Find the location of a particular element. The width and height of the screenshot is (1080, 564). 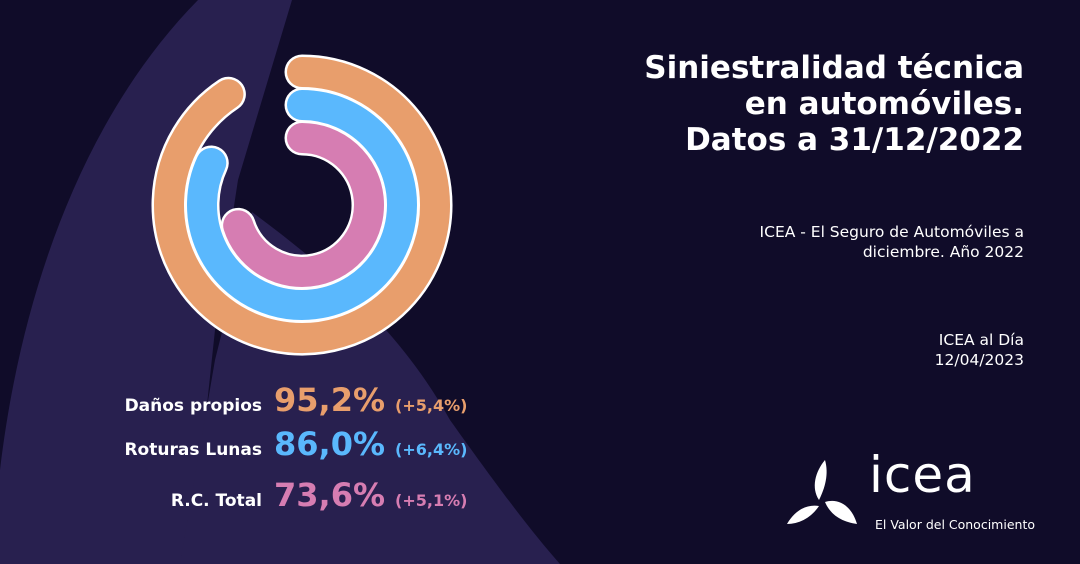

source-line: diciembre. Año 2022 is located at coordinates (943, 252).